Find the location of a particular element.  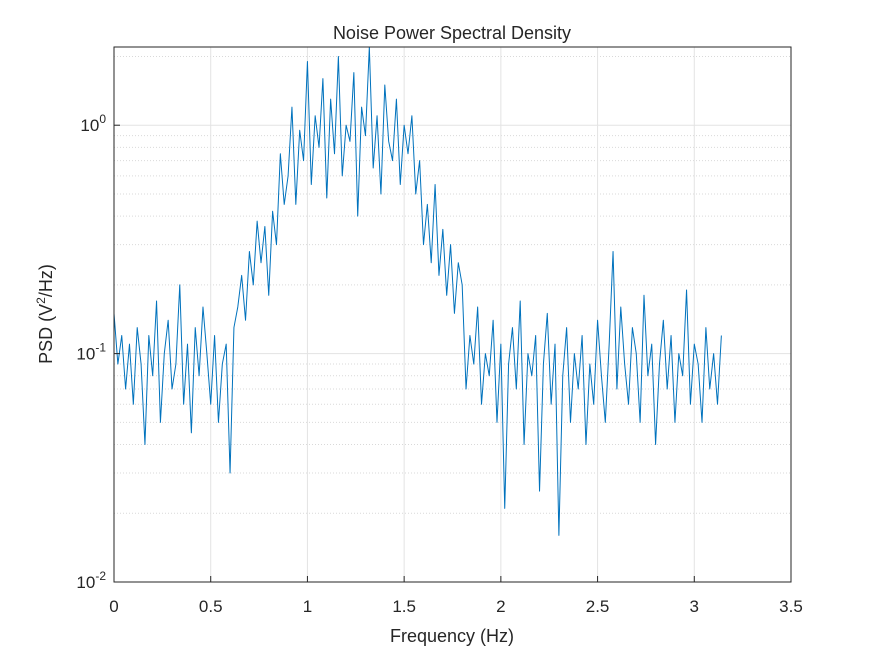

y-axis-label-text: /Hz) is located at coordinates (46, 280).